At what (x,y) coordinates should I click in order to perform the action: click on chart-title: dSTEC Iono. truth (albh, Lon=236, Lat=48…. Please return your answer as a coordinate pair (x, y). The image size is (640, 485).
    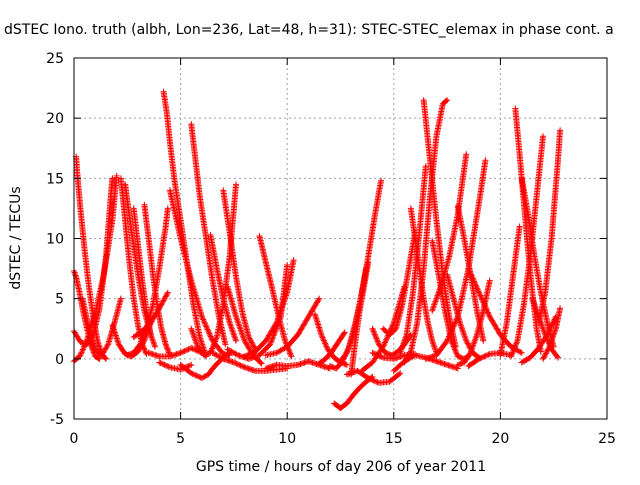
    Looking at the image, I should click on (309, 30).